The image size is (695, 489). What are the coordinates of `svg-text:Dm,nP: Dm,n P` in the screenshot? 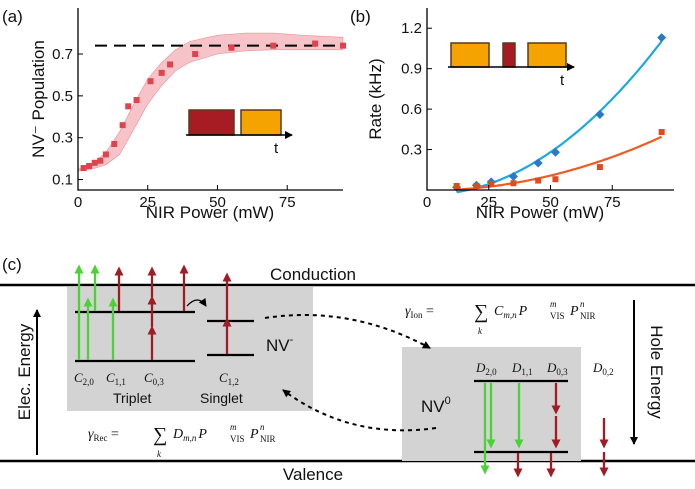 It's located at (189, 435).